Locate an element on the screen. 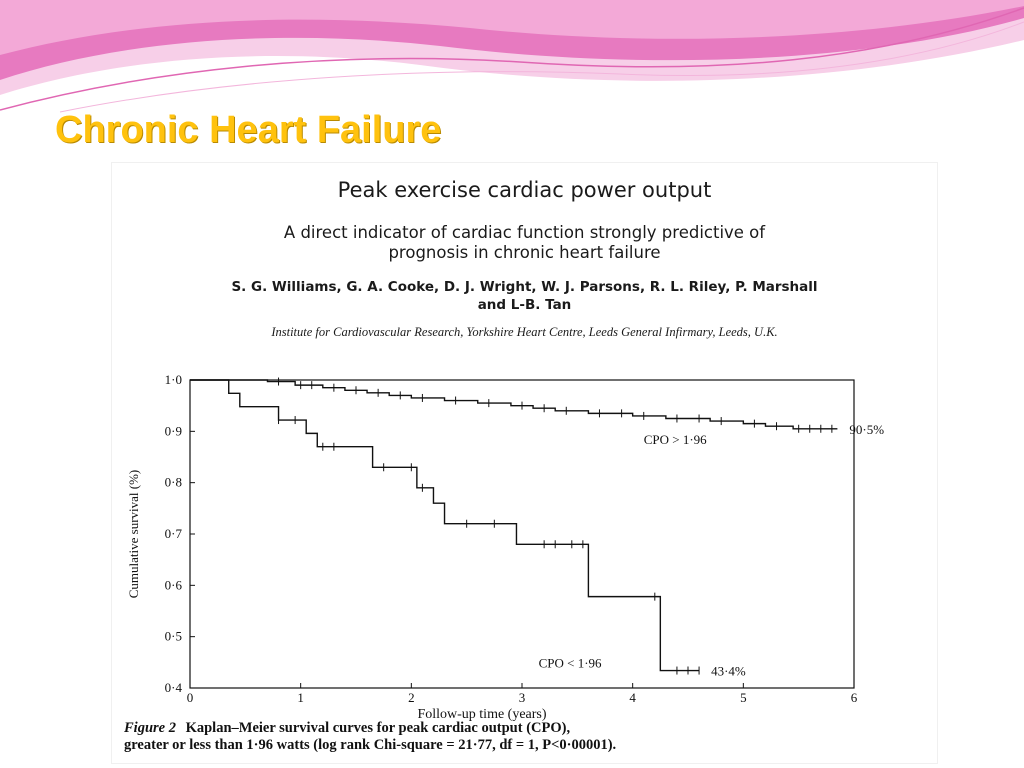 The image size is (1024, 768). x-tick-label: 6 is located at coordinates (854, 697).